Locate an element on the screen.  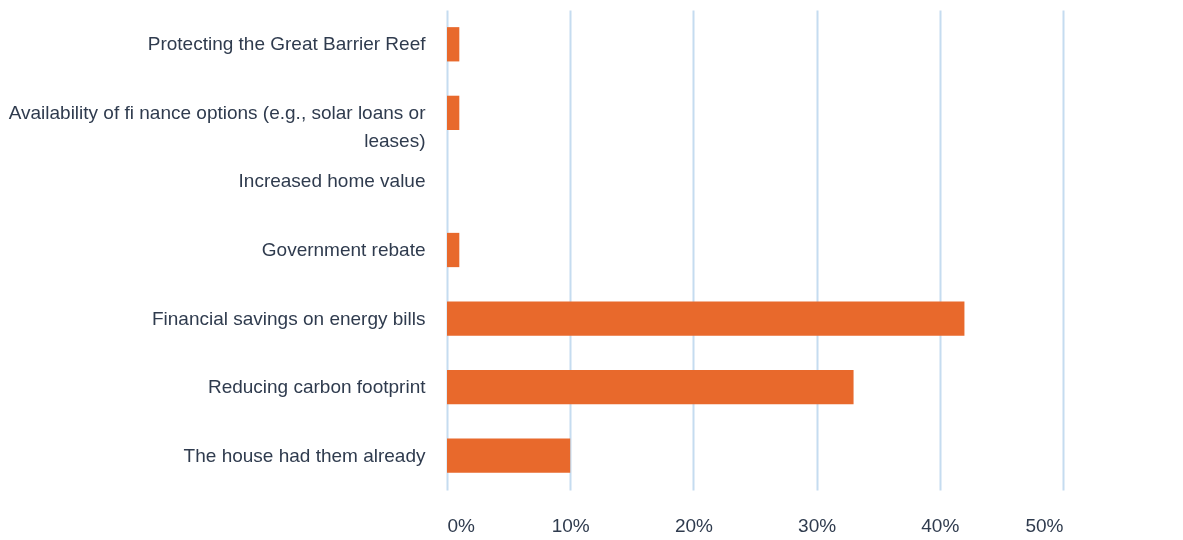
x-tick-label: 50% is located at coordinates (1044, 525).